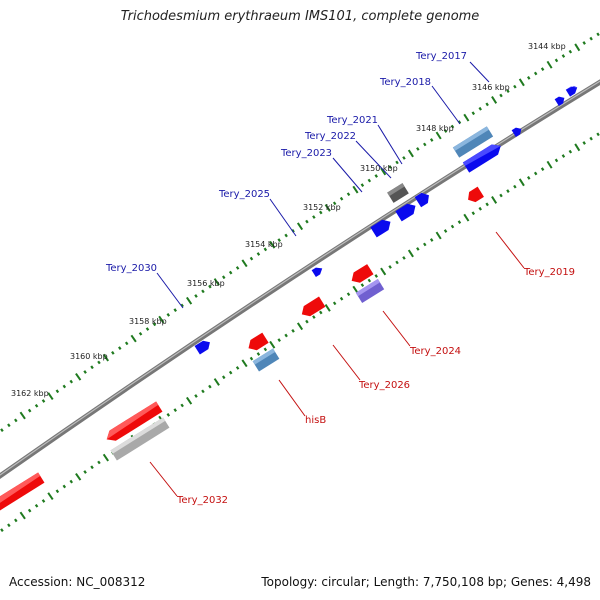 The height and width of the screenshot is (600, 600). I want to click on gene-feature-tery-2018, so click(473, 142).